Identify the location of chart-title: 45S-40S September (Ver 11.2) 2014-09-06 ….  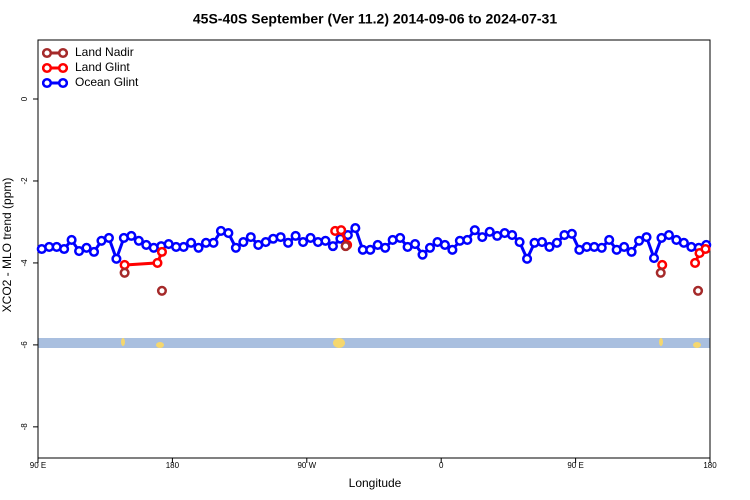
(375, 19).